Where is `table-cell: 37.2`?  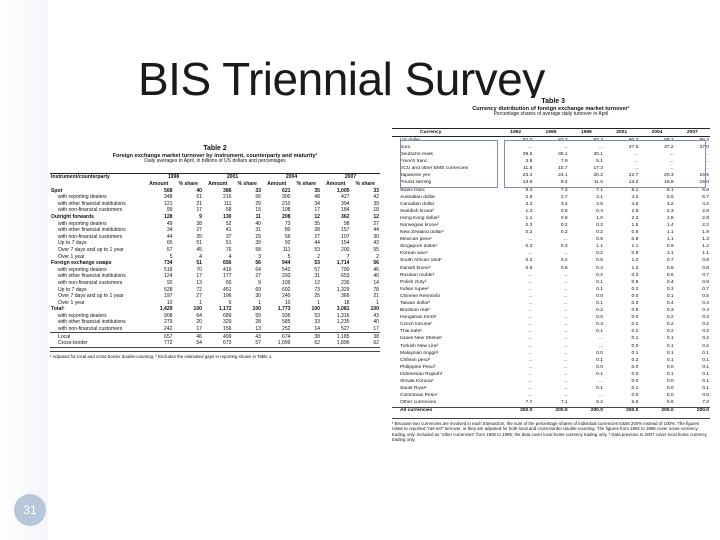
table-cell: 37.2 is located at coordinates (669, 147).